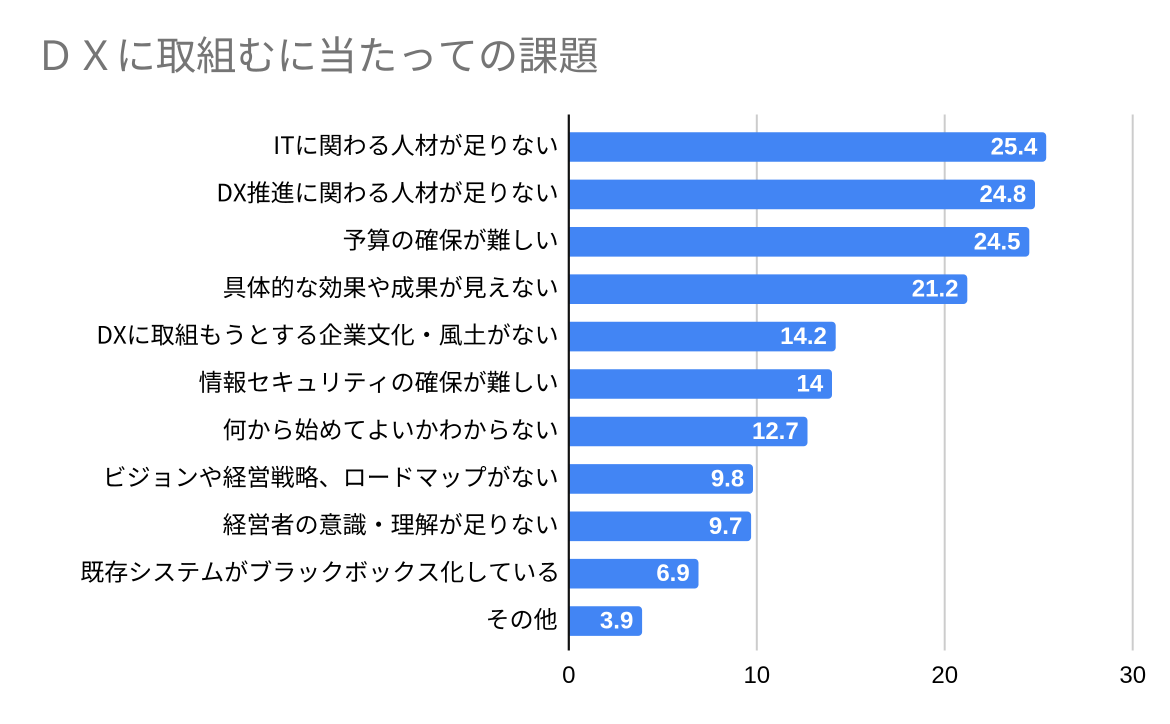 The height and width of the screenshot is (724, 1170). What do you see at coordinates (775, 431) in the screenshot?
I see `svg-text: 12.7` at bounding box center [775, 431].